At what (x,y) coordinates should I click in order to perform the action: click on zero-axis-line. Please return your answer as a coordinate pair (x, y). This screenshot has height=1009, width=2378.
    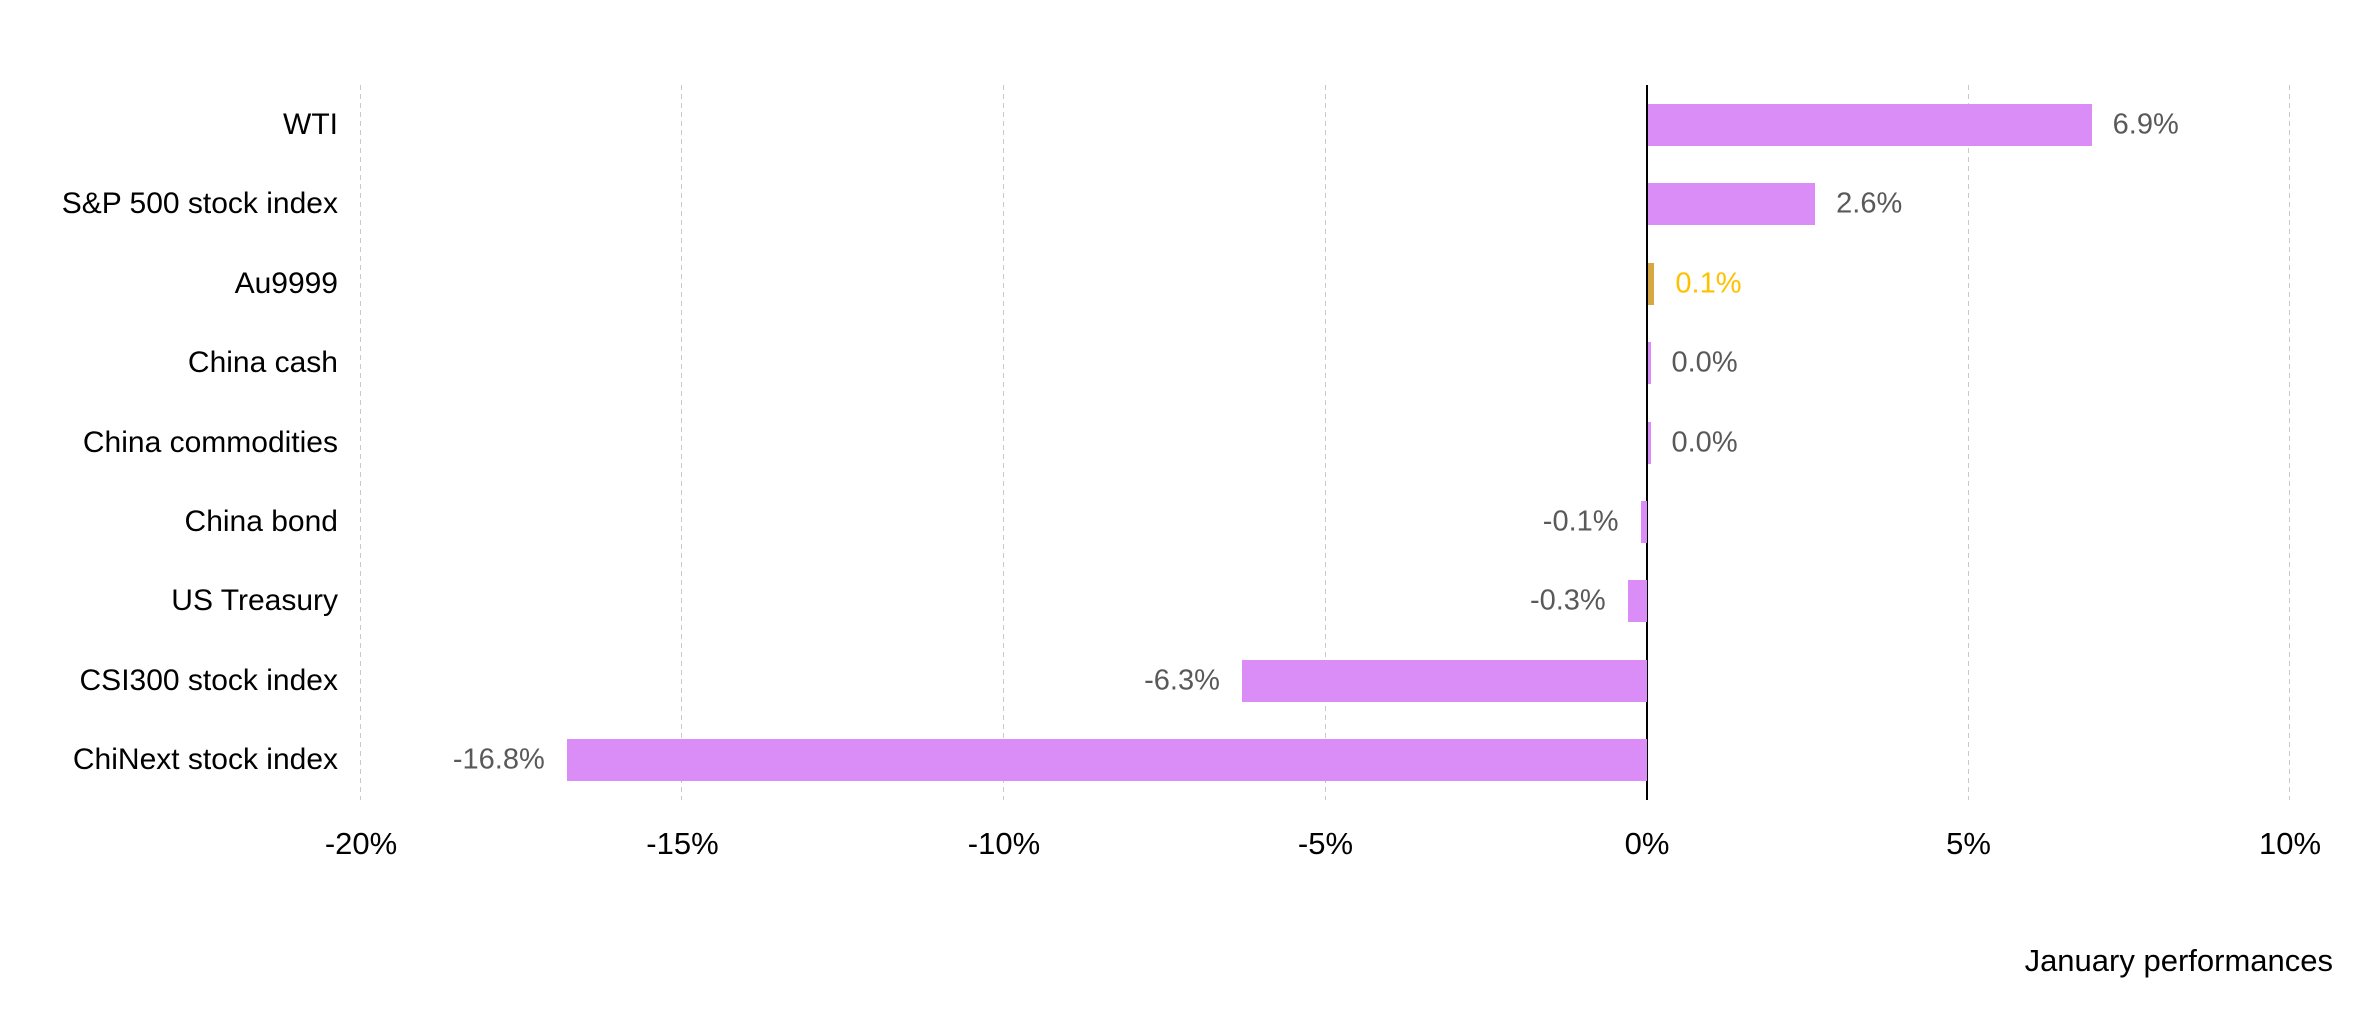
    Looking at the image, I should click on (1646, 442).